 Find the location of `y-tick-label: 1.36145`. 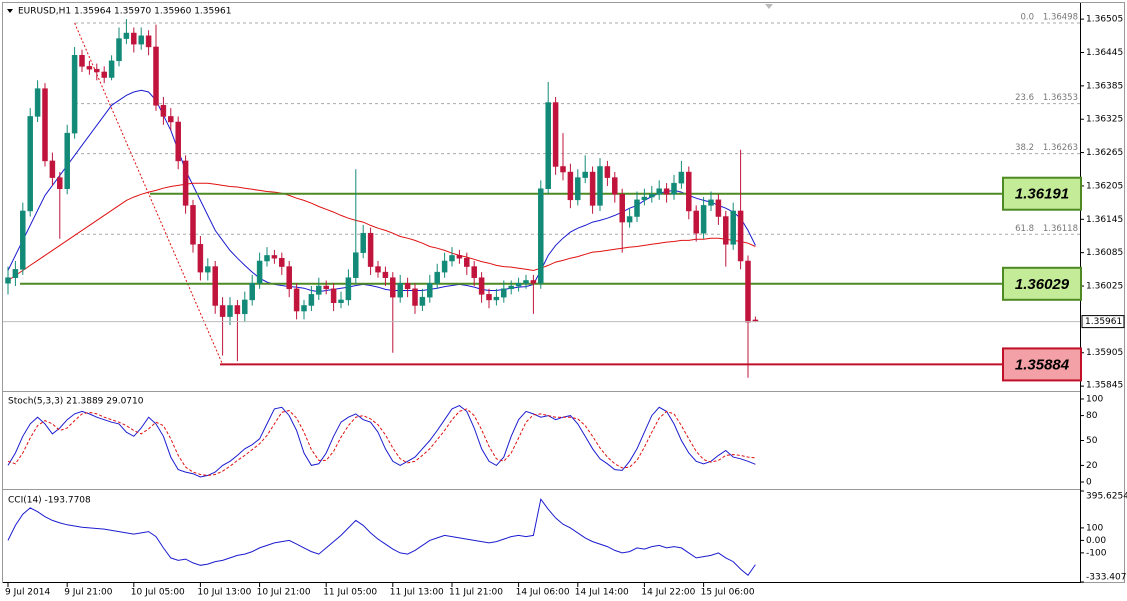

y-tick-label: 1.36145 is located at coordinates (1104, 220).